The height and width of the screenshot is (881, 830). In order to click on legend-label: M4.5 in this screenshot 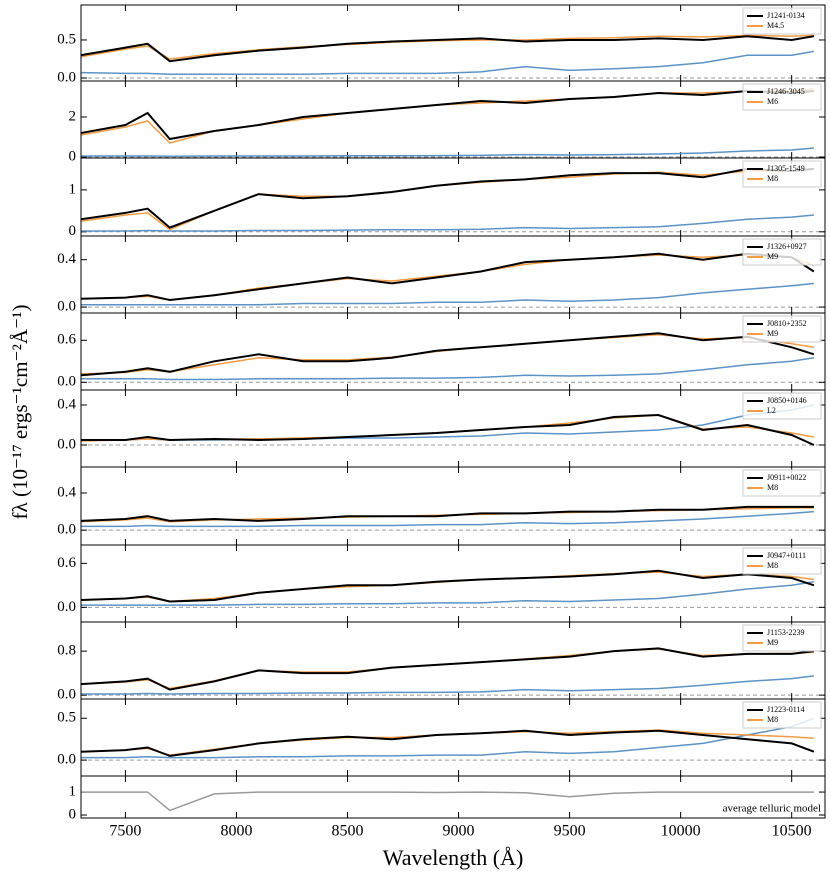, I will do `click(775, 25)`.